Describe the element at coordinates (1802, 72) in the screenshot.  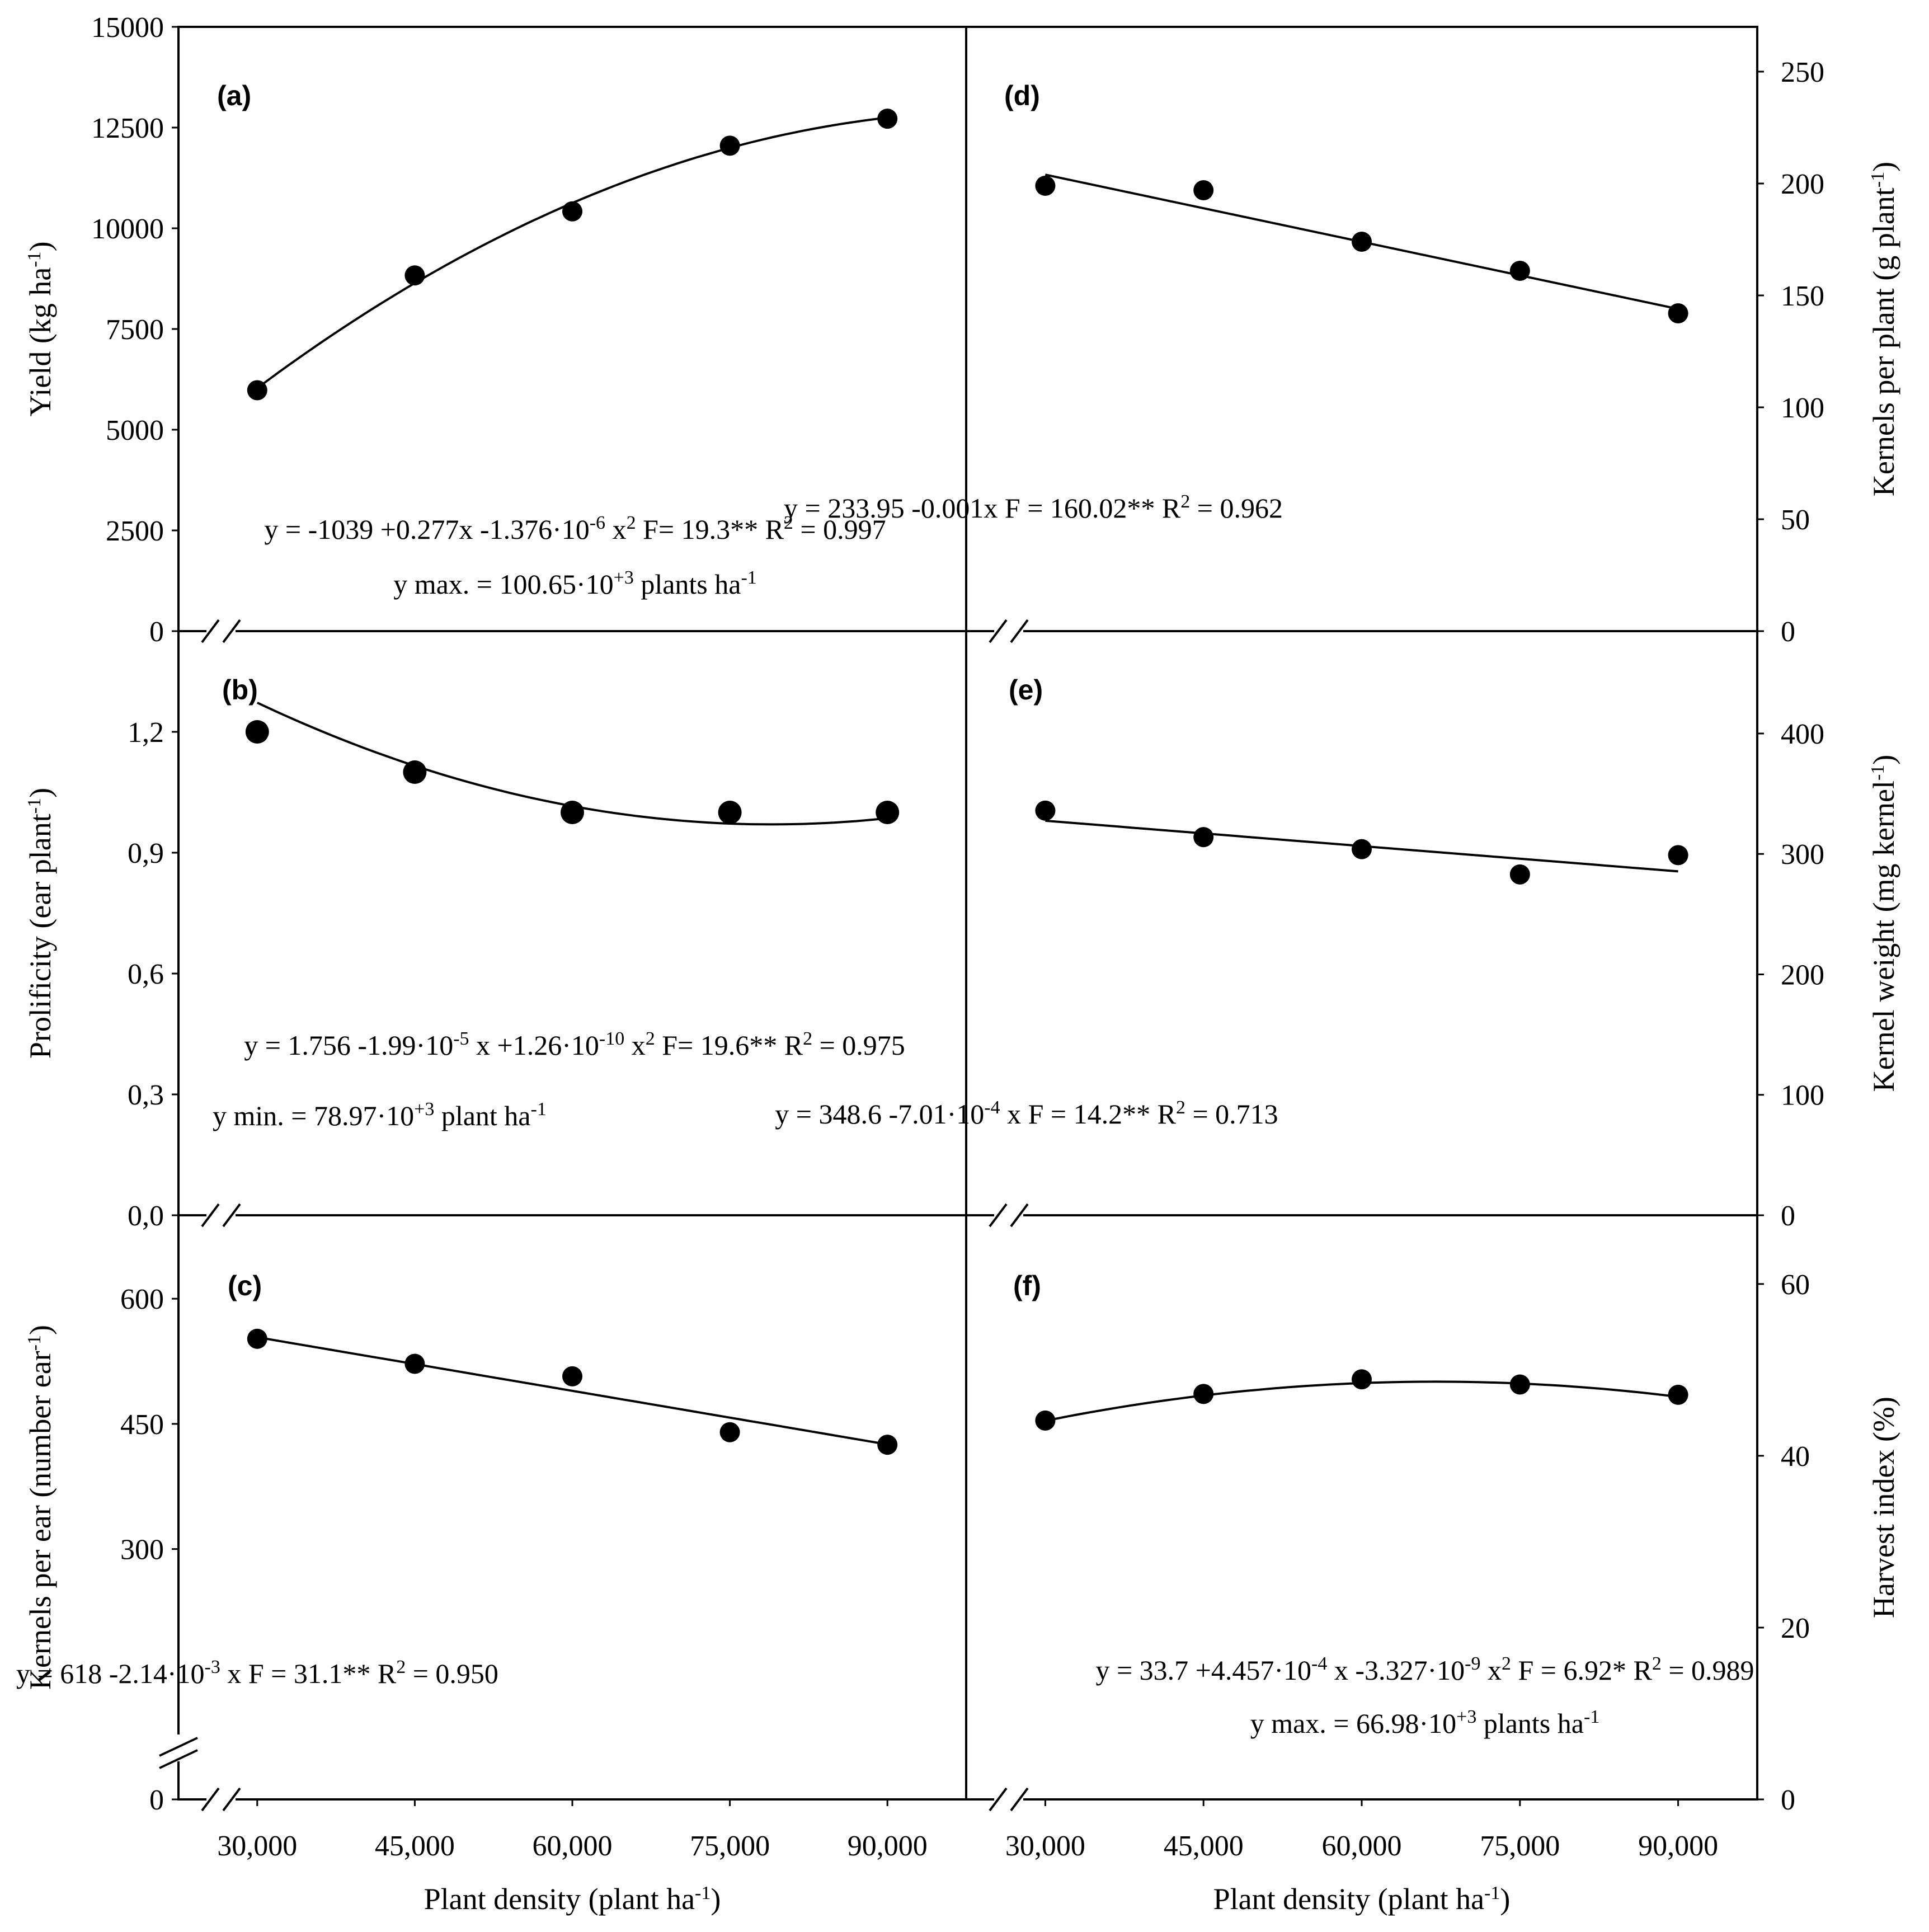
I see `y-tick-label: 250` at that location.